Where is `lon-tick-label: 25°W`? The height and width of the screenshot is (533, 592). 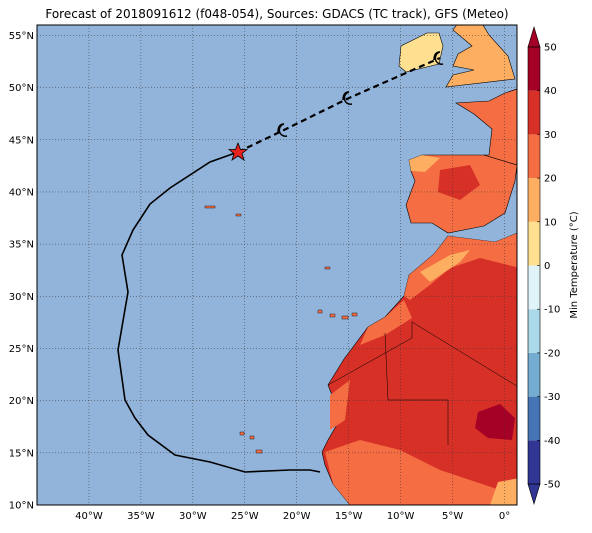
lon-tick-label: 25°W is located at coordinates (245, 516).